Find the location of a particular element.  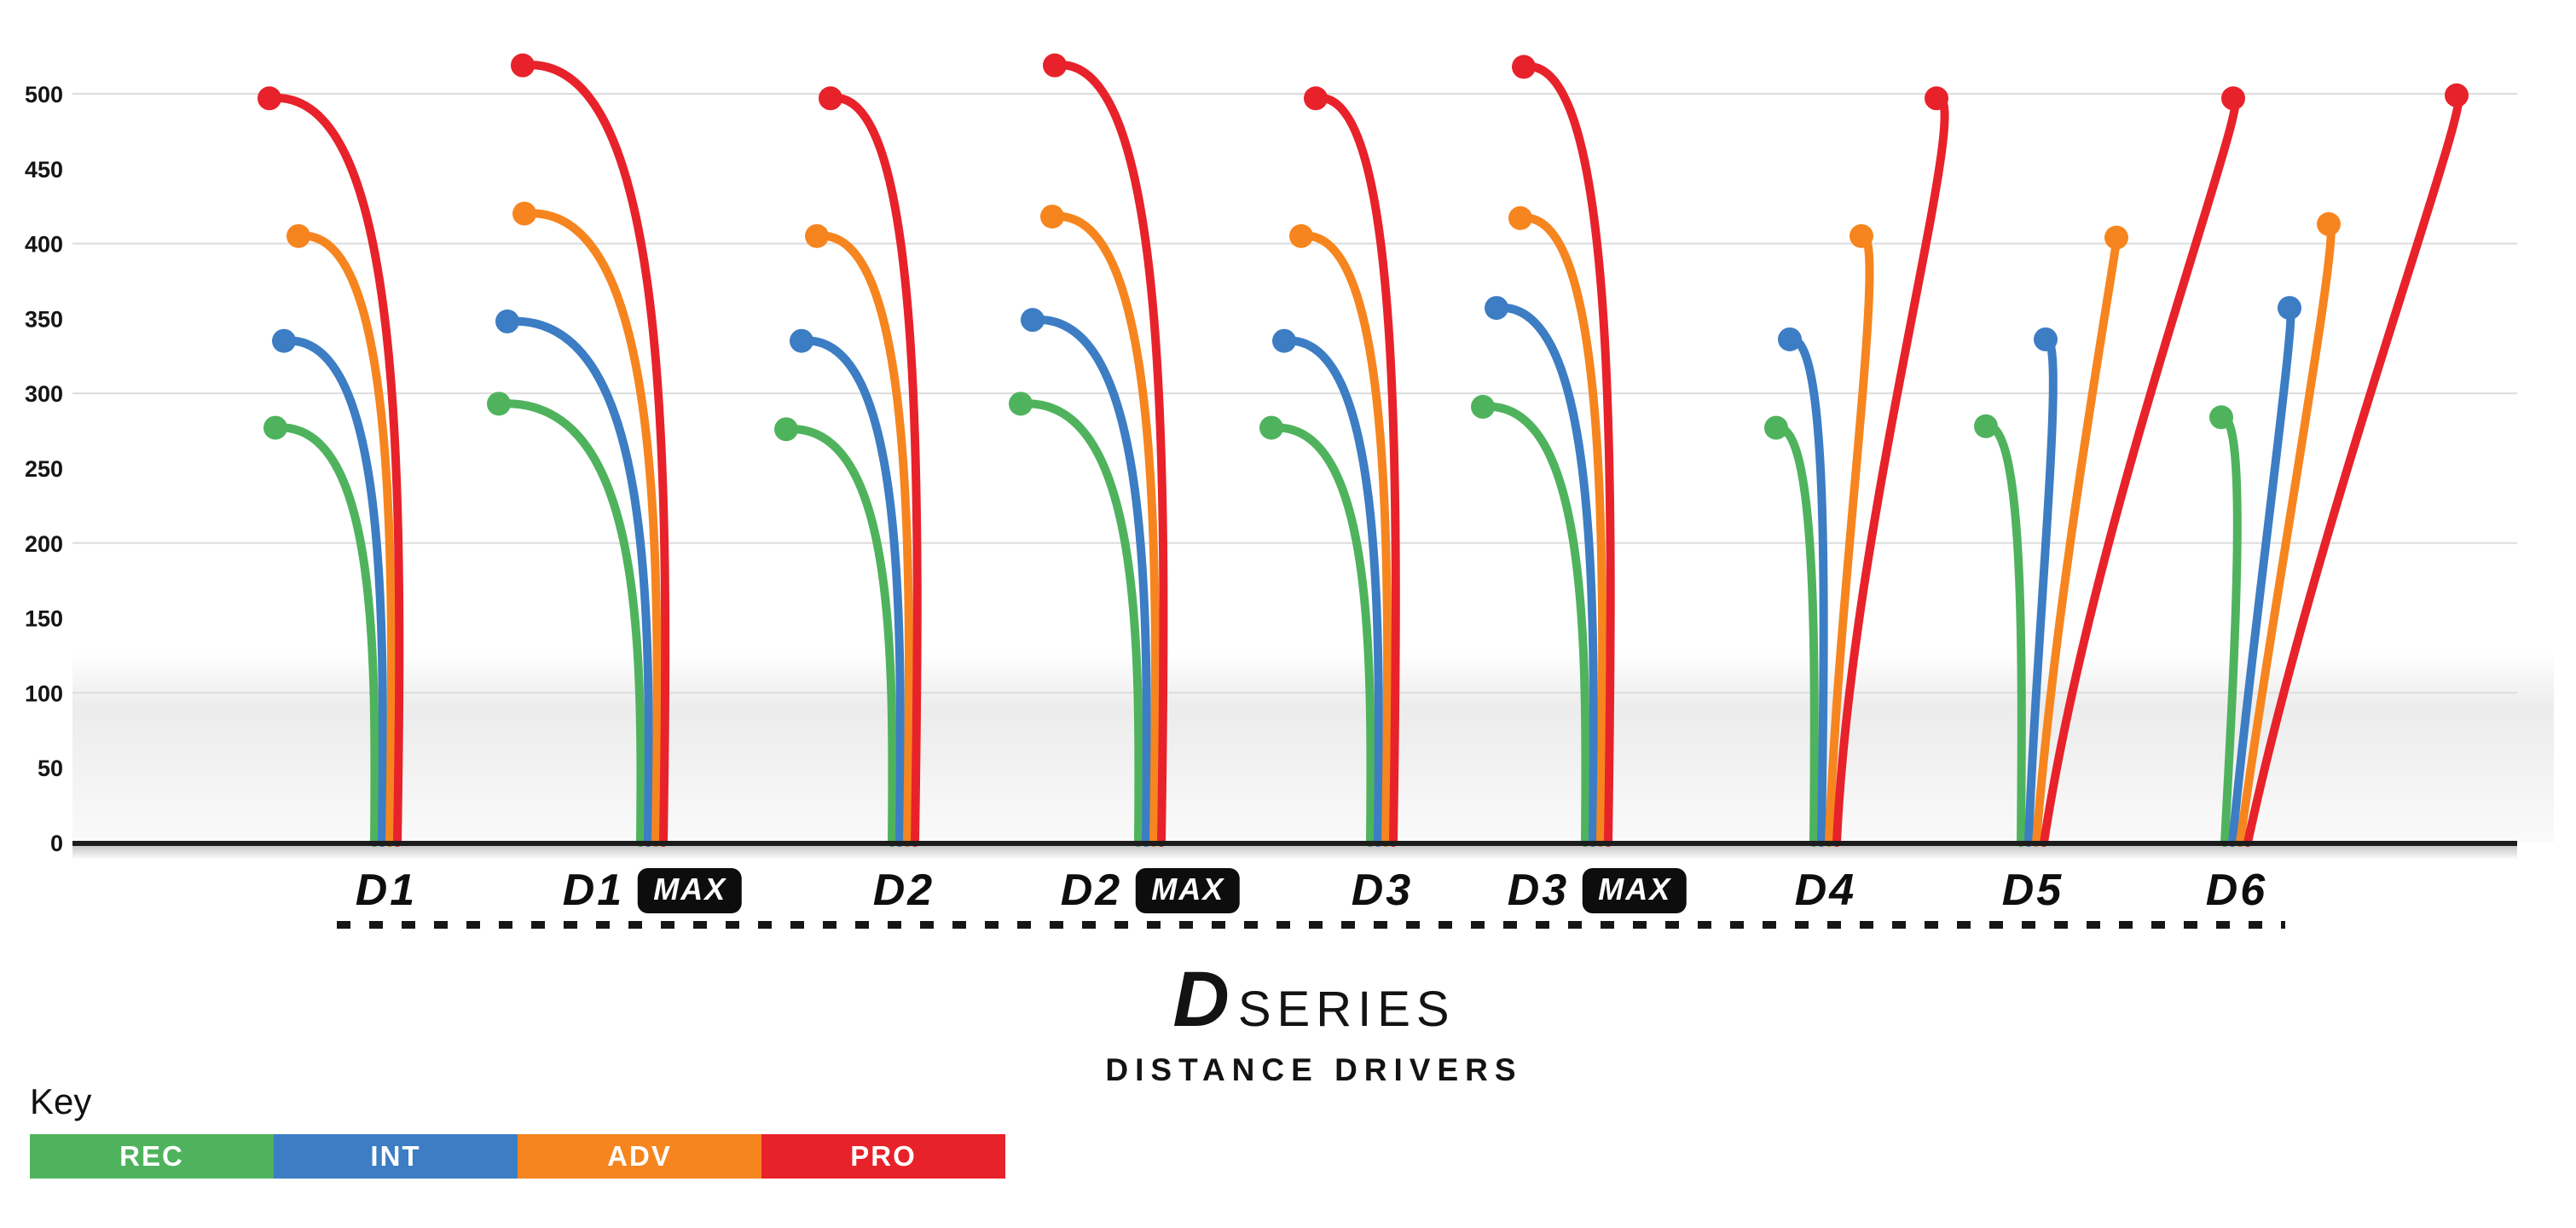

flight-path-d1-max-pro is located at coordinates (594, 454).